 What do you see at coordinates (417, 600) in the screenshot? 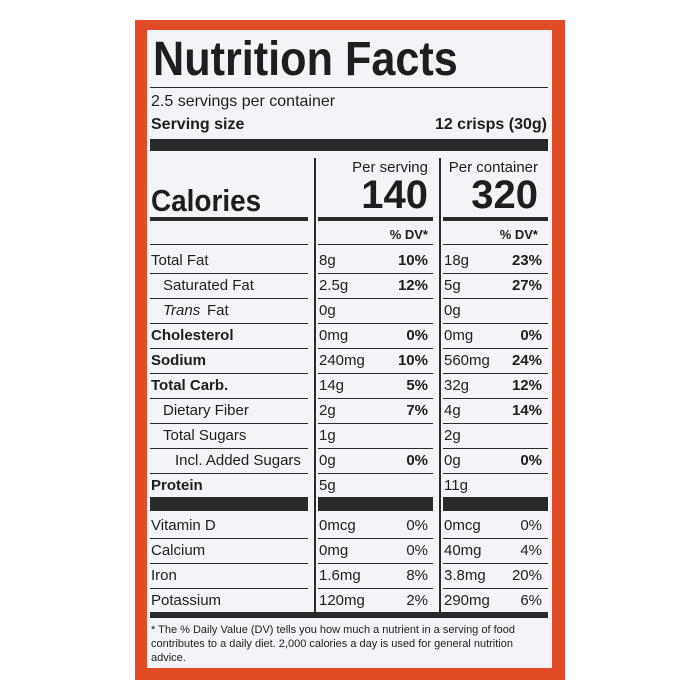
I see `daily-value: 2%` at bounding box center [417, 600].